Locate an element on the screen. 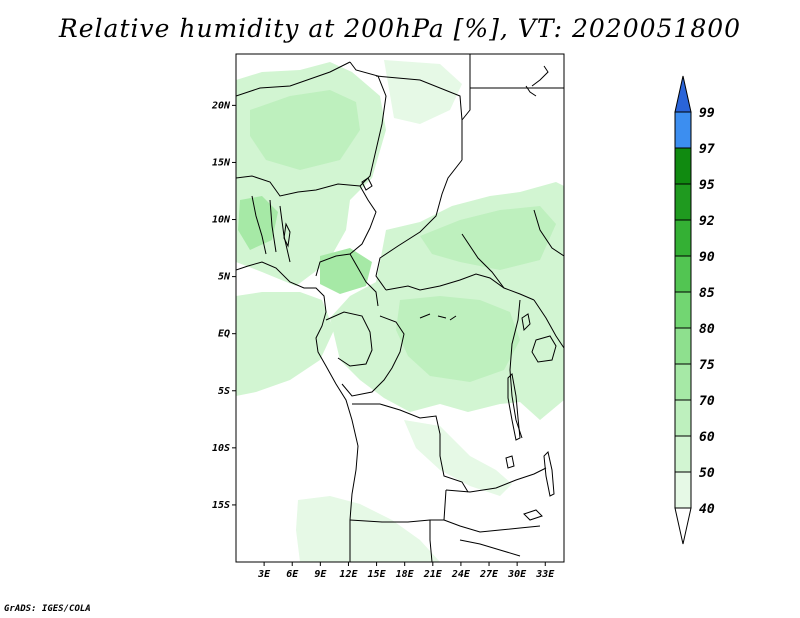  river-bits-congo is located at coordinates (438, 317).